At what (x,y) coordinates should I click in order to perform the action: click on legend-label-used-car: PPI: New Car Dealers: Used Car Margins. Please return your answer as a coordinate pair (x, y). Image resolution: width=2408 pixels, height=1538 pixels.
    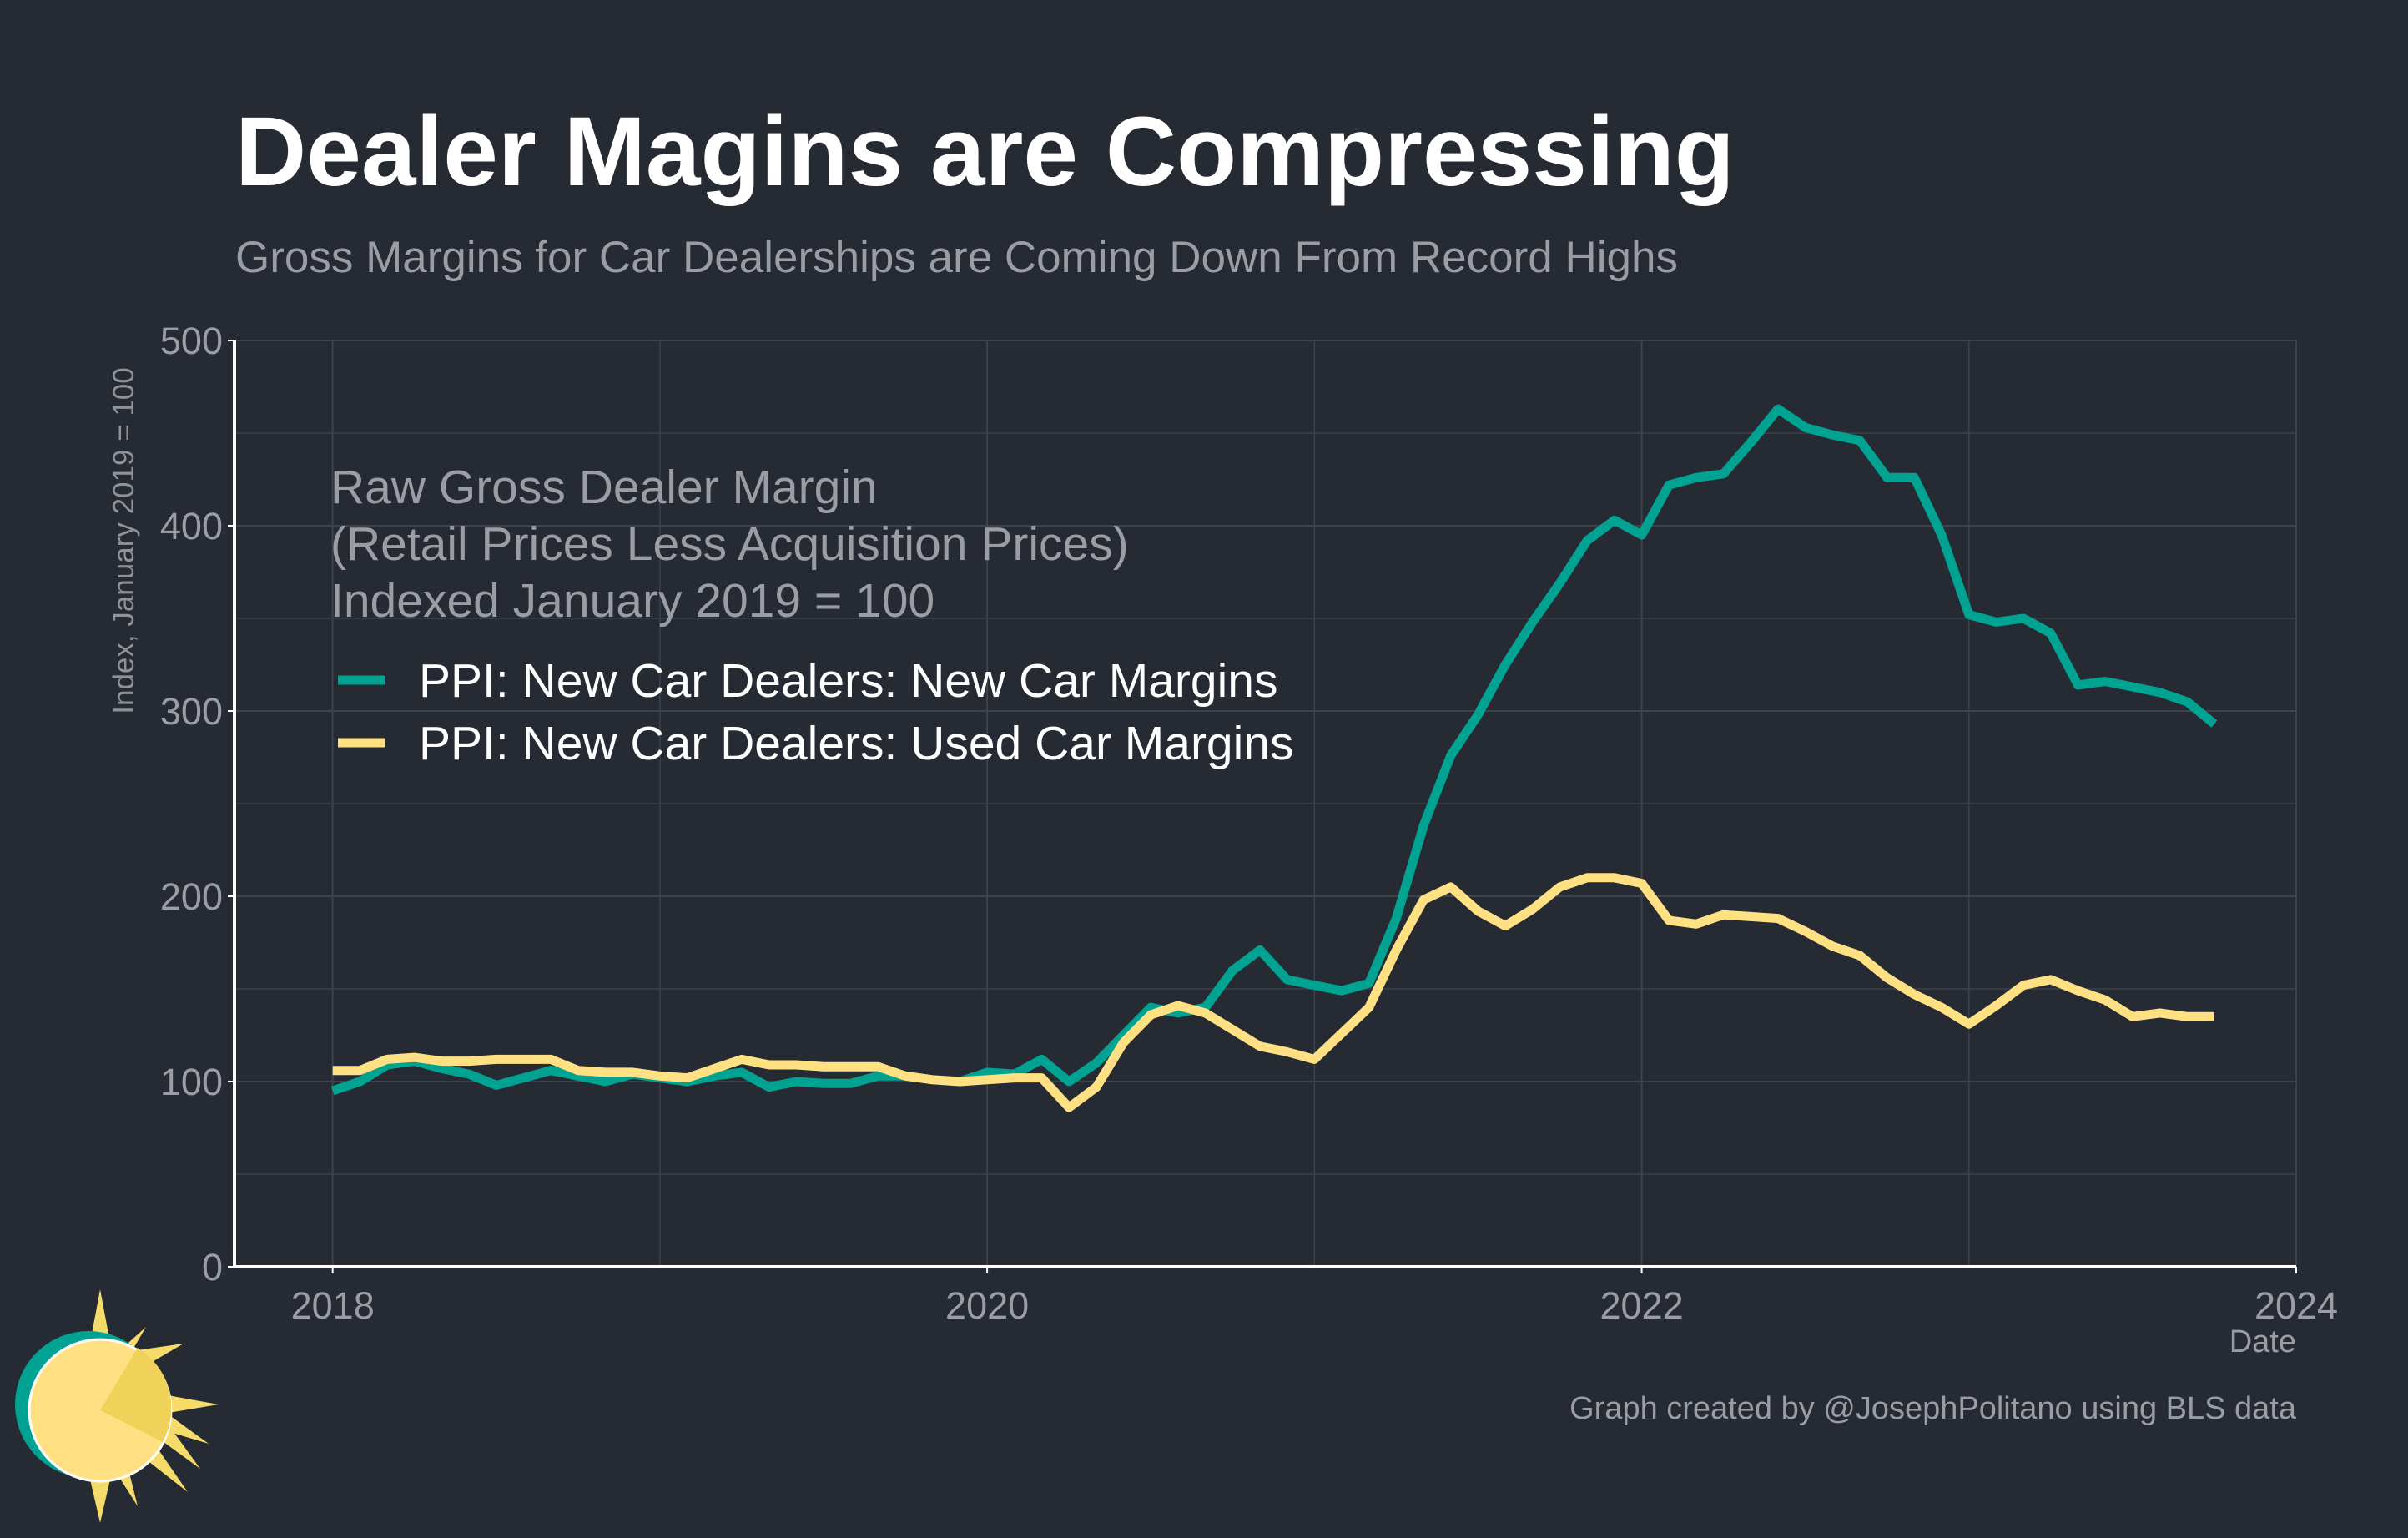
    Looking at the image, I should click on (856, 743).